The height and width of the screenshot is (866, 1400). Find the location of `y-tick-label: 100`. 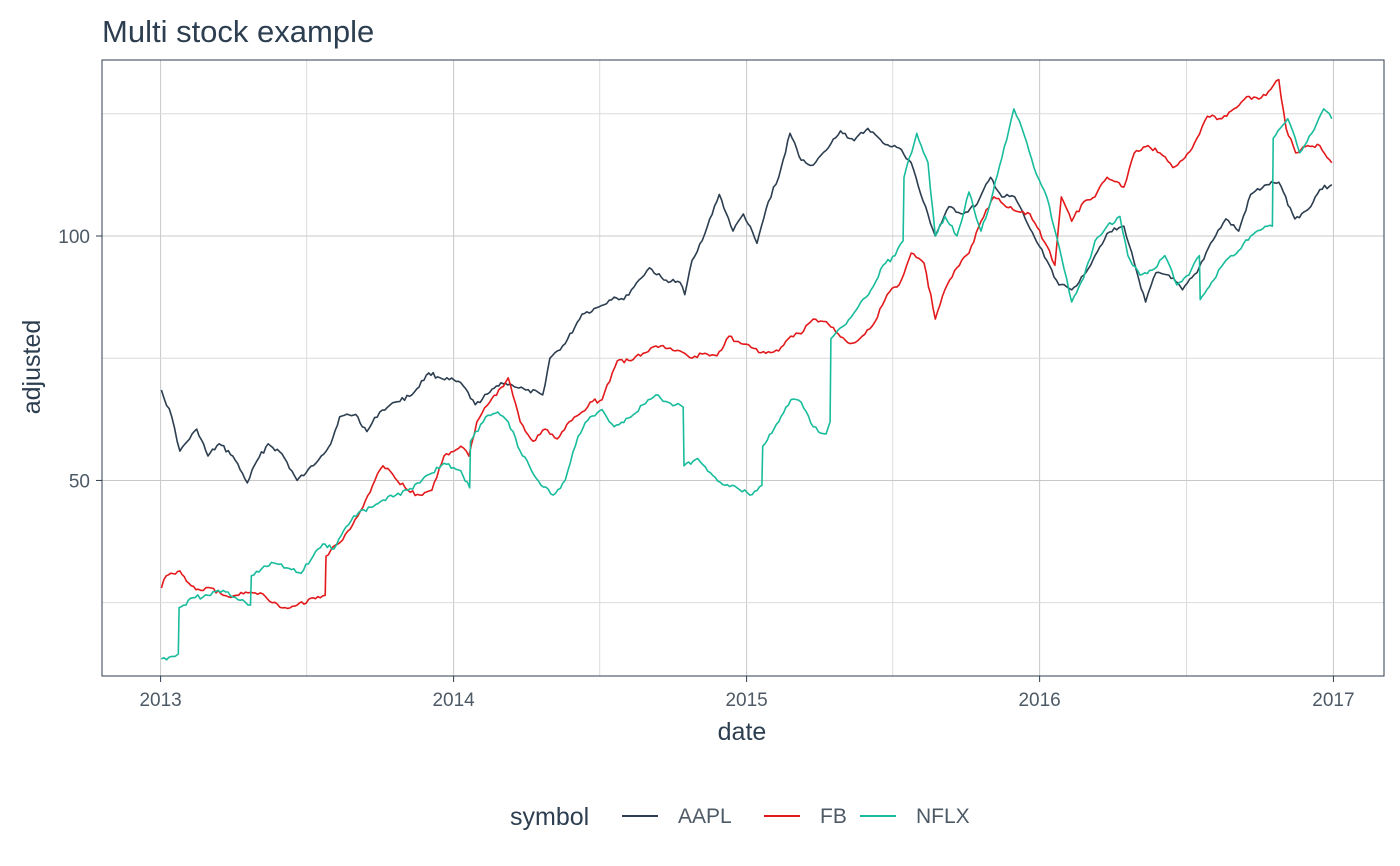

y-tick-label: 100 is located at coordinates (74, 237).